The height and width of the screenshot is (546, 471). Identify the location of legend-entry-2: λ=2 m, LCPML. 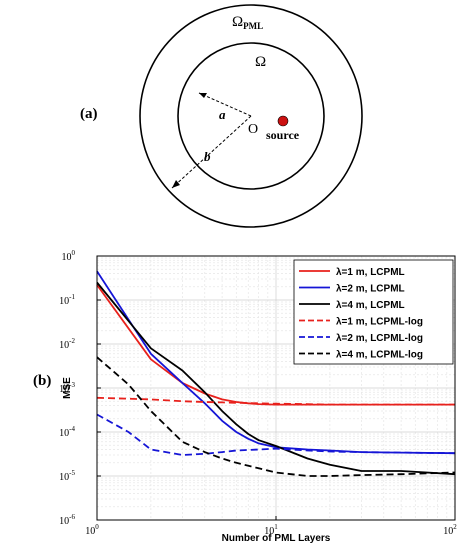
(370, 289).